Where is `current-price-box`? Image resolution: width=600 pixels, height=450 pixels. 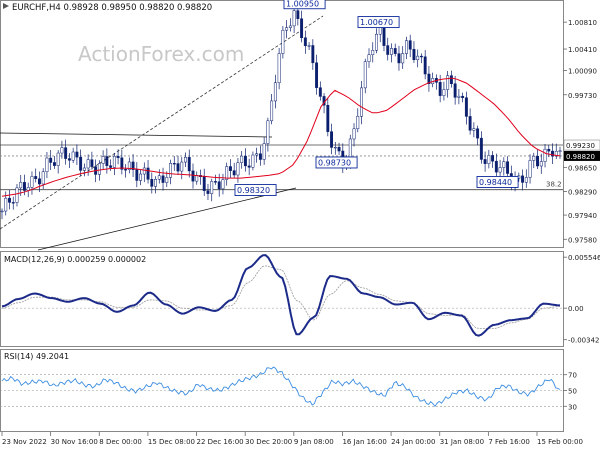 current-price-box is located at coordinates (582, 155).